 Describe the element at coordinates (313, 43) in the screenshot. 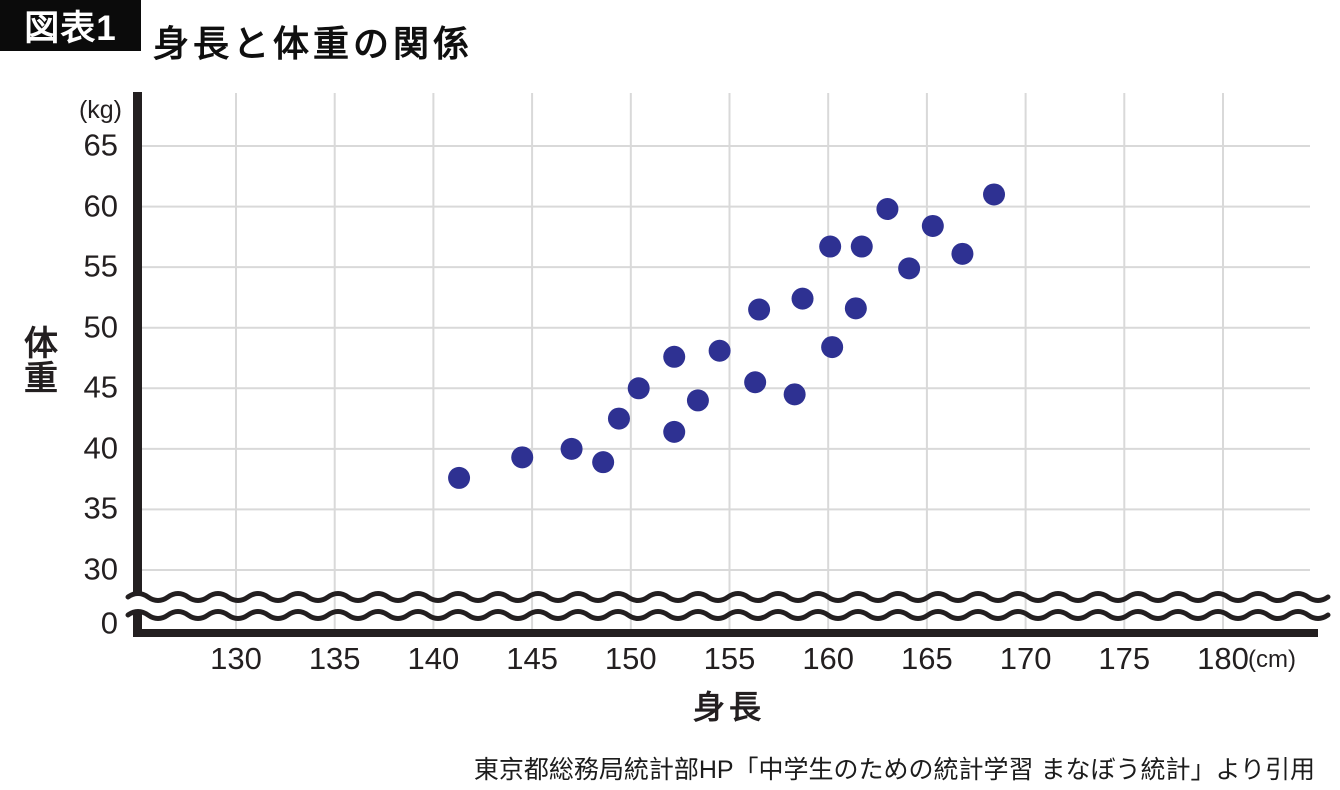

I see `chart-title: 身長と体重の関係` at that location.